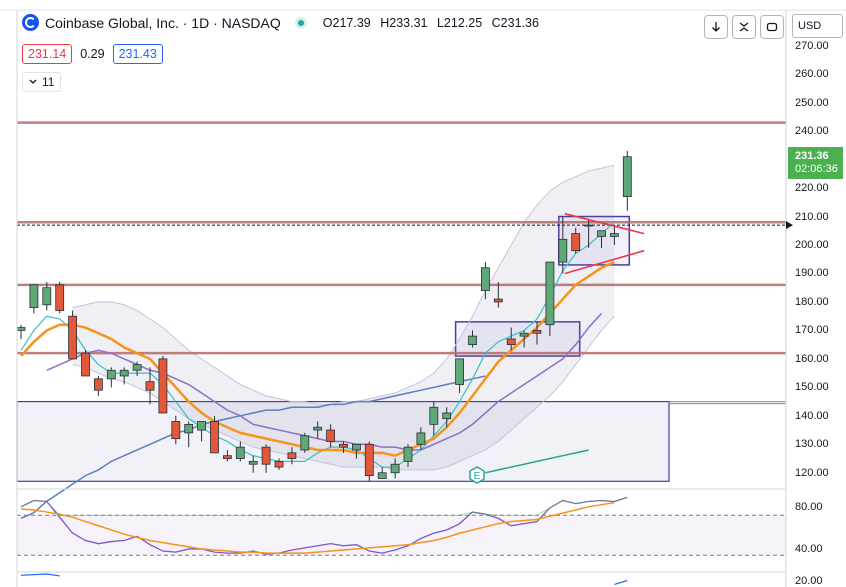 This screenshot has height=587, width=846. Describe the element at coordinates (47, 54) in the screenshot. I see `sell-price-button: 231.14` at that location.